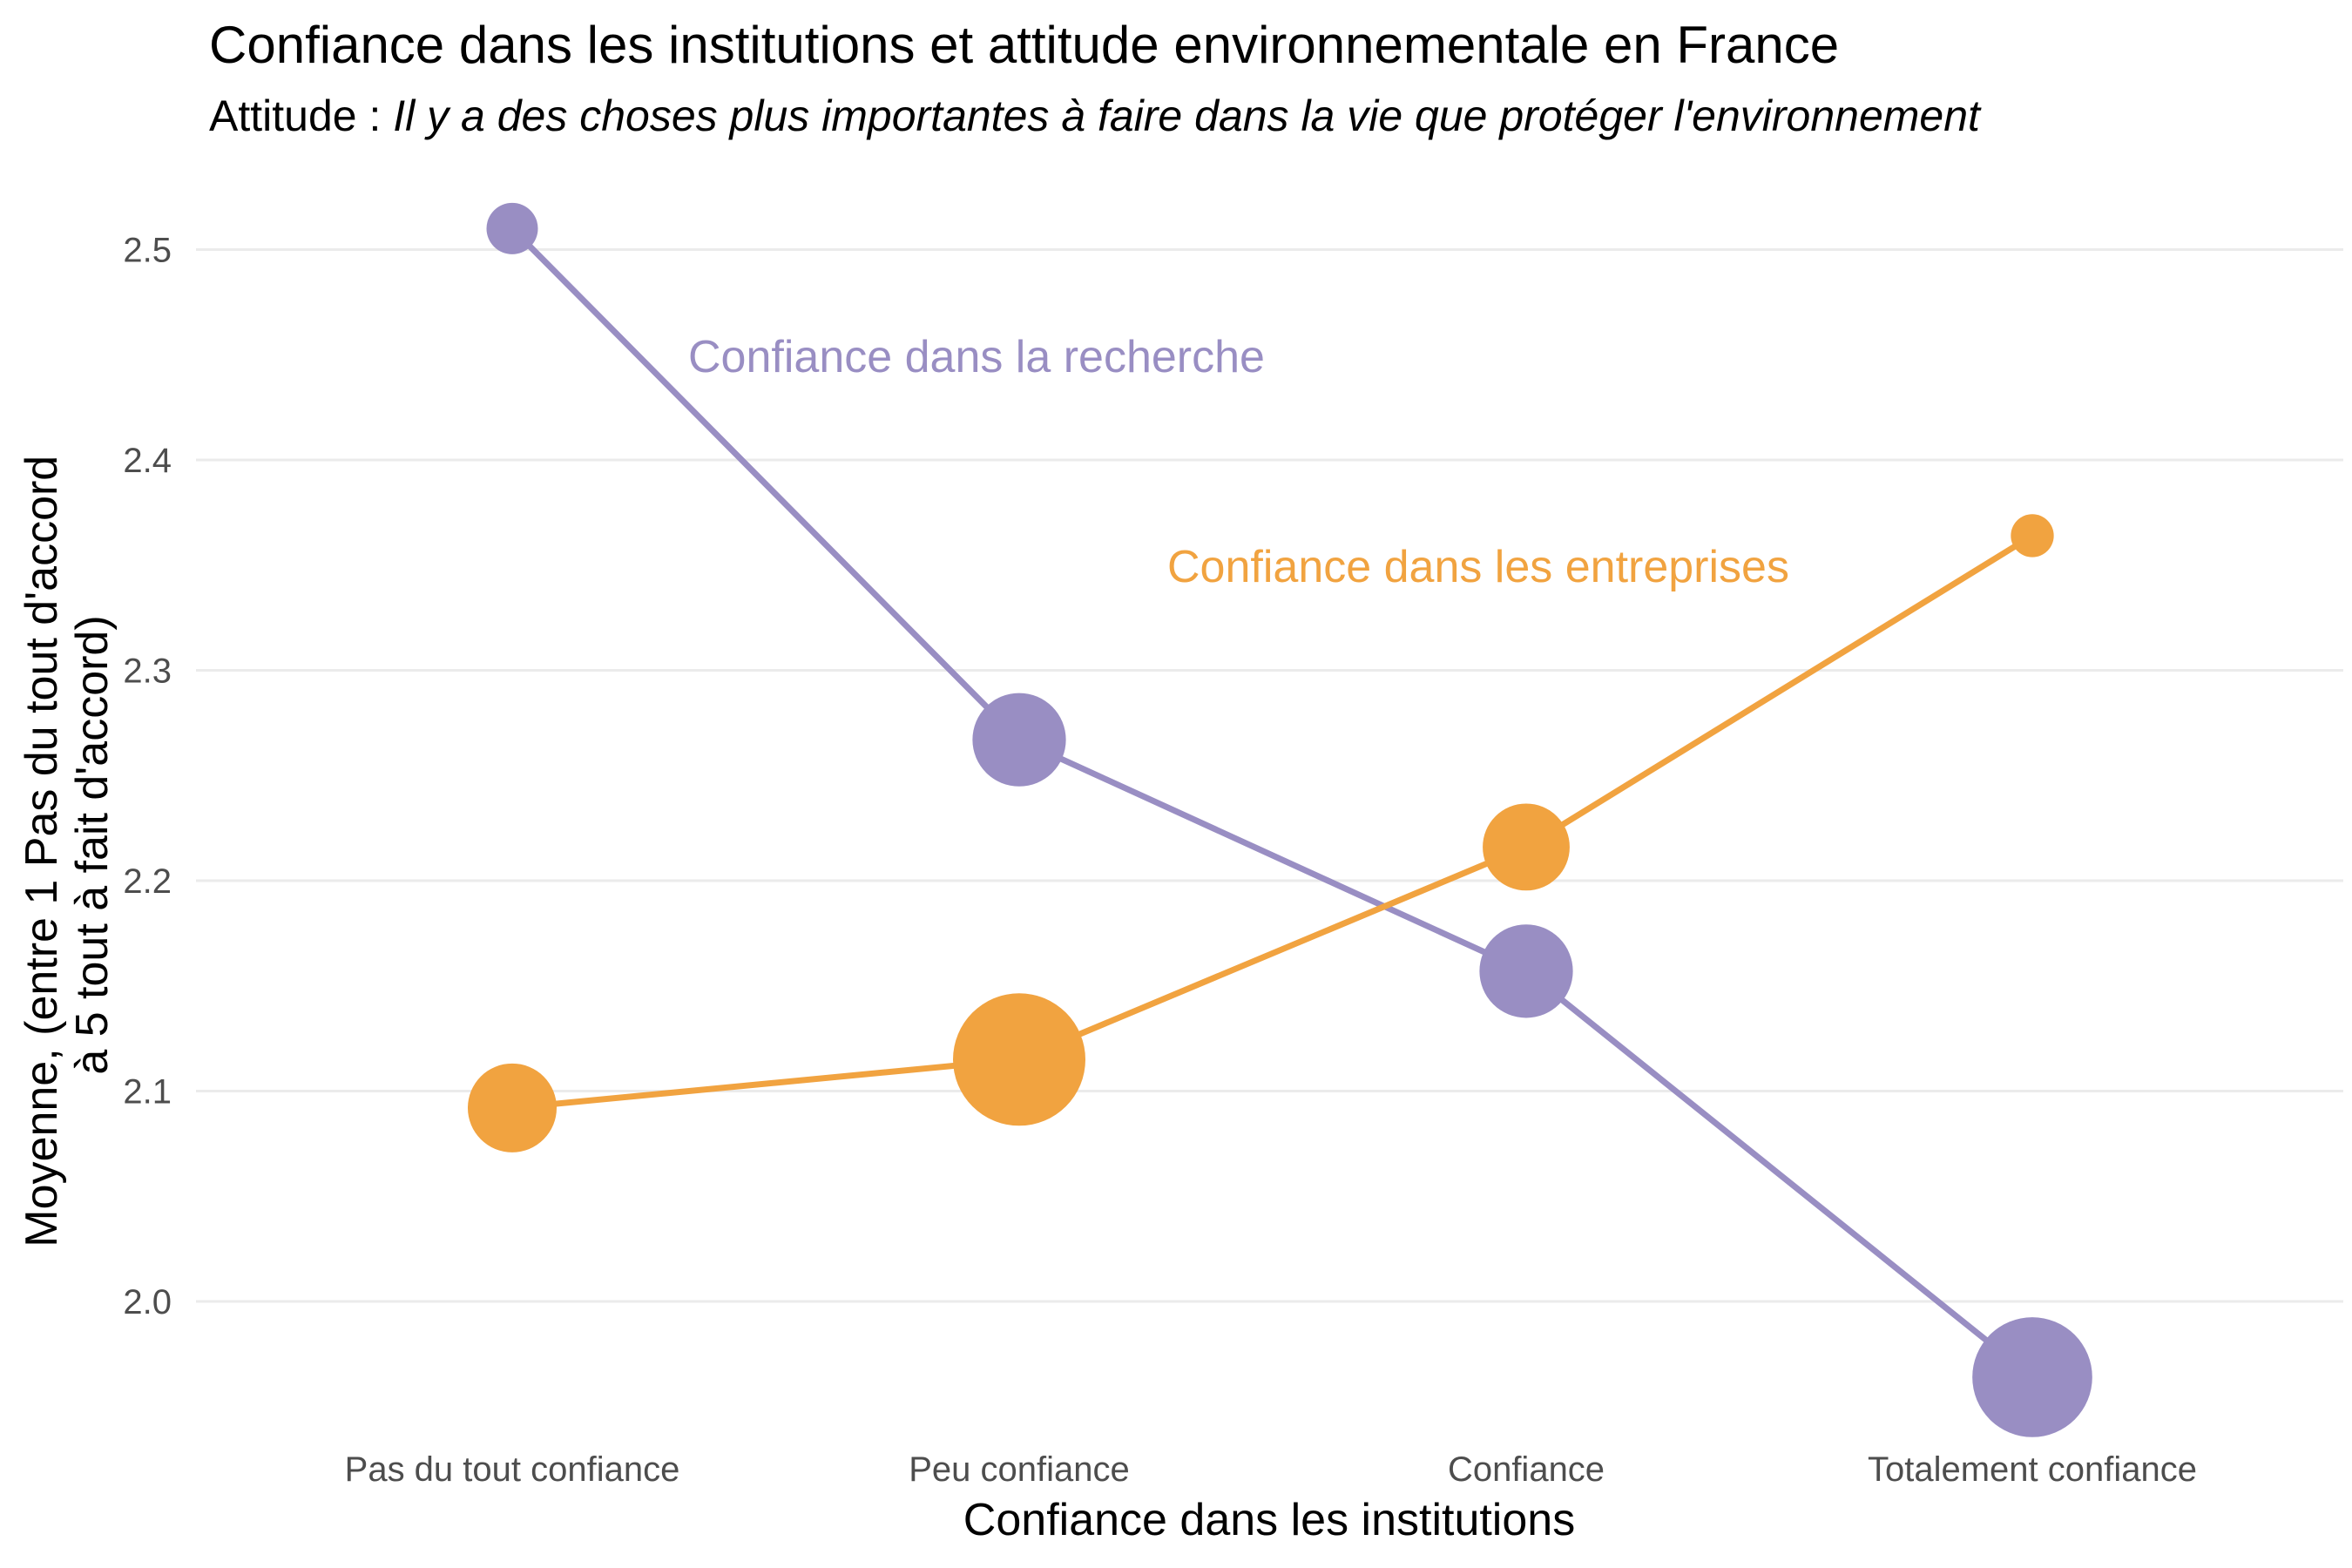  What do you see at coordinates (301, 115) in the screenshot?
I see `chart-subtitle-prefix: Attitude :` at bounding box center [301, 115].